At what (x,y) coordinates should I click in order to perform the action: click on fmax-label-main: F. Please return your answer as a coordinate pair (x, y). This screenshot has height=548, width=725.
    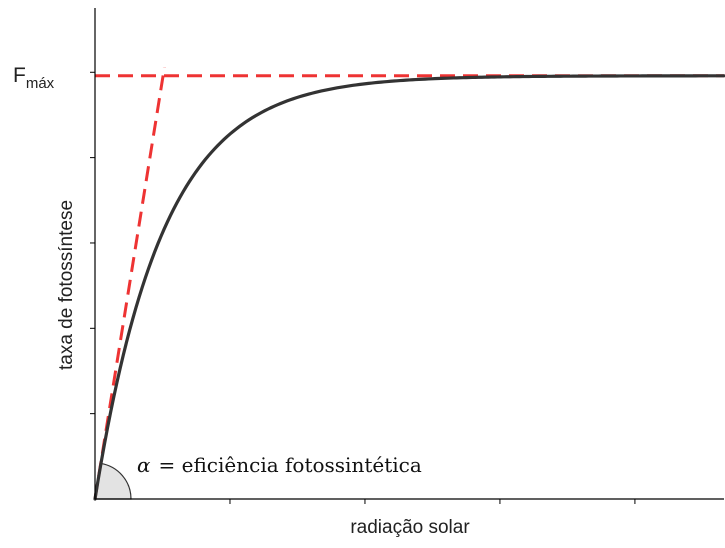
    Looking at the image, I should click on (19, 75).